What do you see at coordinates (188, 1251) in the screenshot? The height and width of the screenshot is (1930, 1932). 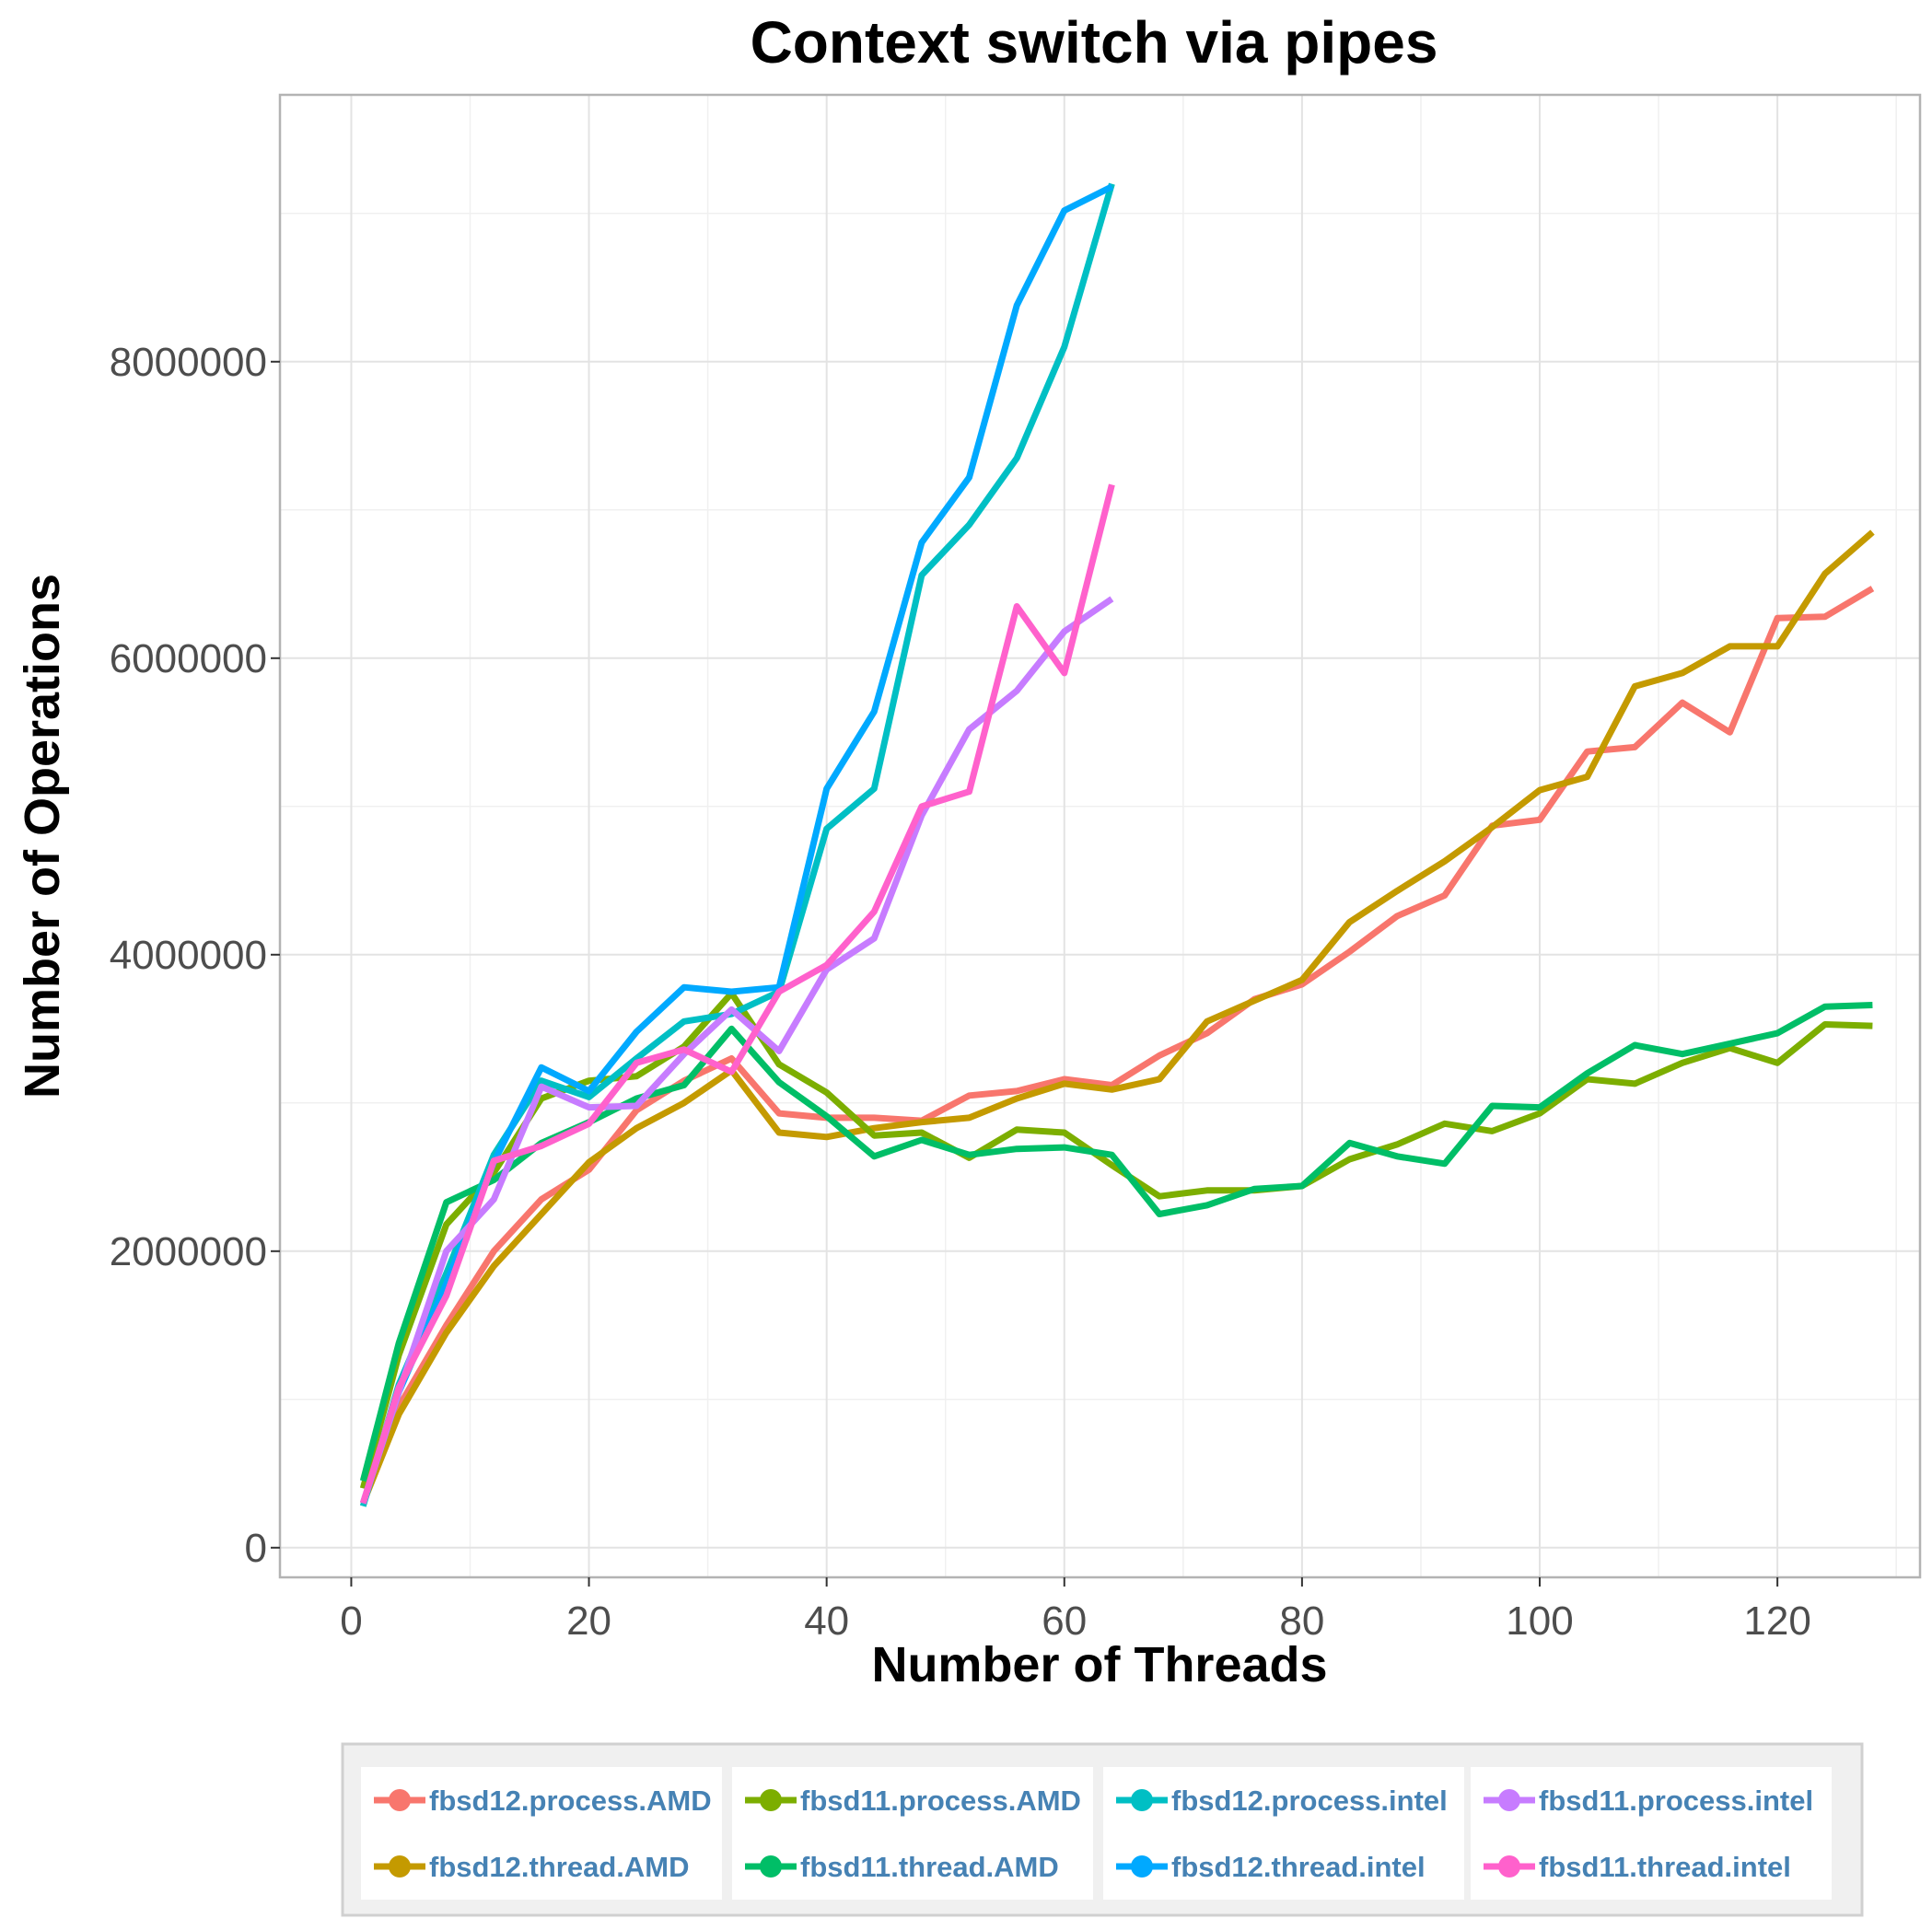 I see `y-tick-label: 2000000` at bounding box center [188, 1251].